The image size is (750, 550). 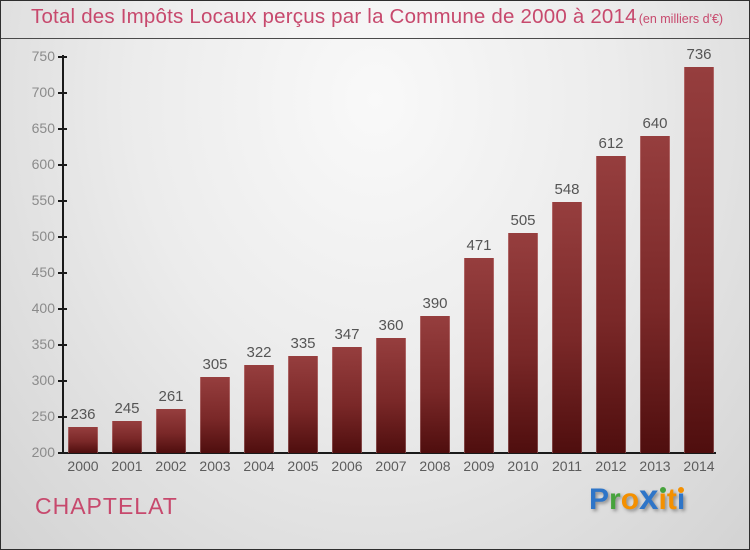 What do you see at coordinates (127, 408) in the screenshot?
I see `bar-value-label: 245` at bounding box center [127, 408].